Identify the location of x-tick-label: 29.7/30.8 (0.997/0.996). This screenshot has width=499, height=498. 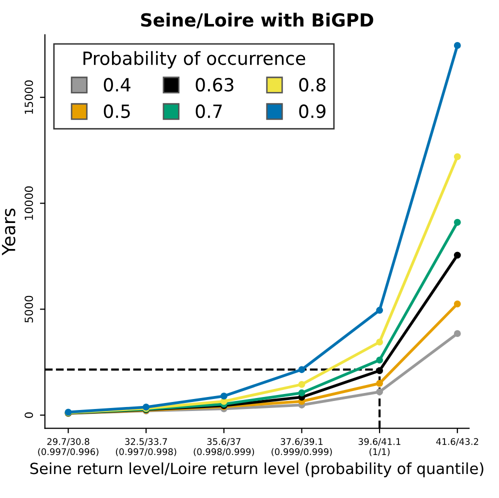
(68, 447).